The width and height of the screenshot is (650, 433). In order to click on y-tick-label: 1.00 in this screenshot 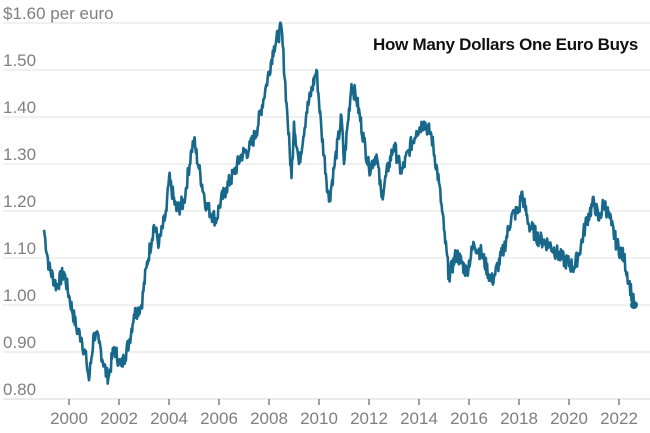, I will do `click(19, 295)`.